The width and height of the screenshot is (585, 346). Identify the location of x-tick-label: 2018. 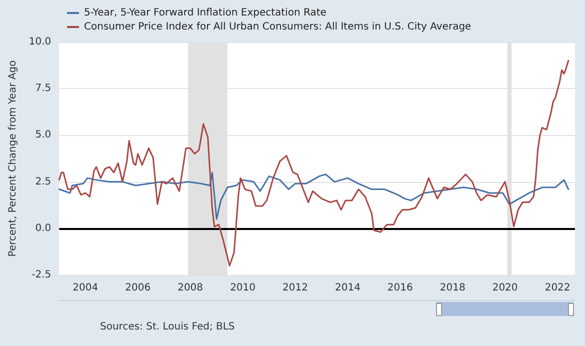
(453, 288).